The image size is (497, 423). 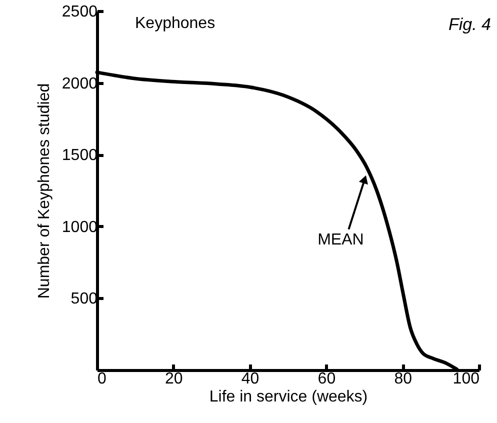 What do you see at coordinates (44, 191) in the screenshot?
I see `y-axis-title: Number of Keyphones studied` at bounding box center [44, 191].